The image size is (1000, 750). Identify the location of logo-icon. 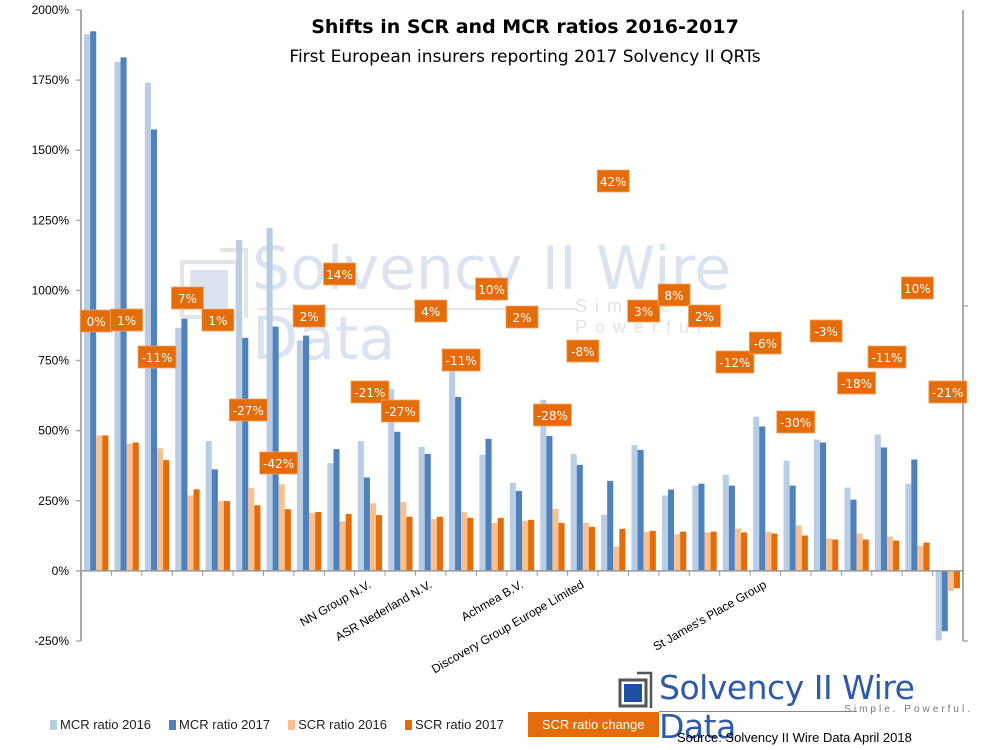
(635, 689).